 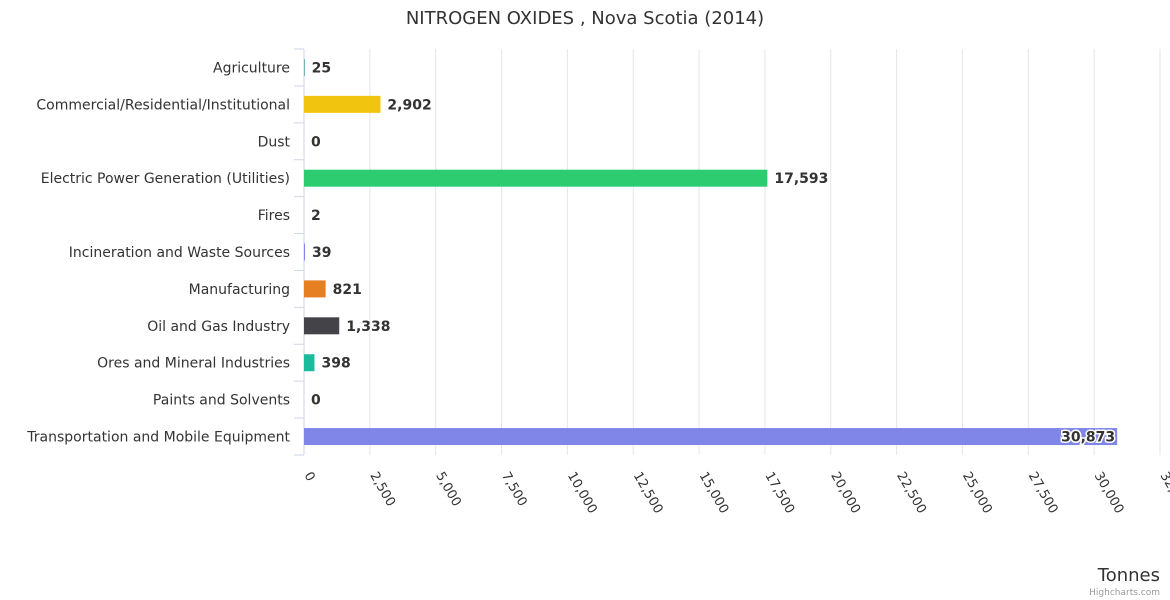 I want to click on tick-label: 15,000, so click(x=714, y=493).